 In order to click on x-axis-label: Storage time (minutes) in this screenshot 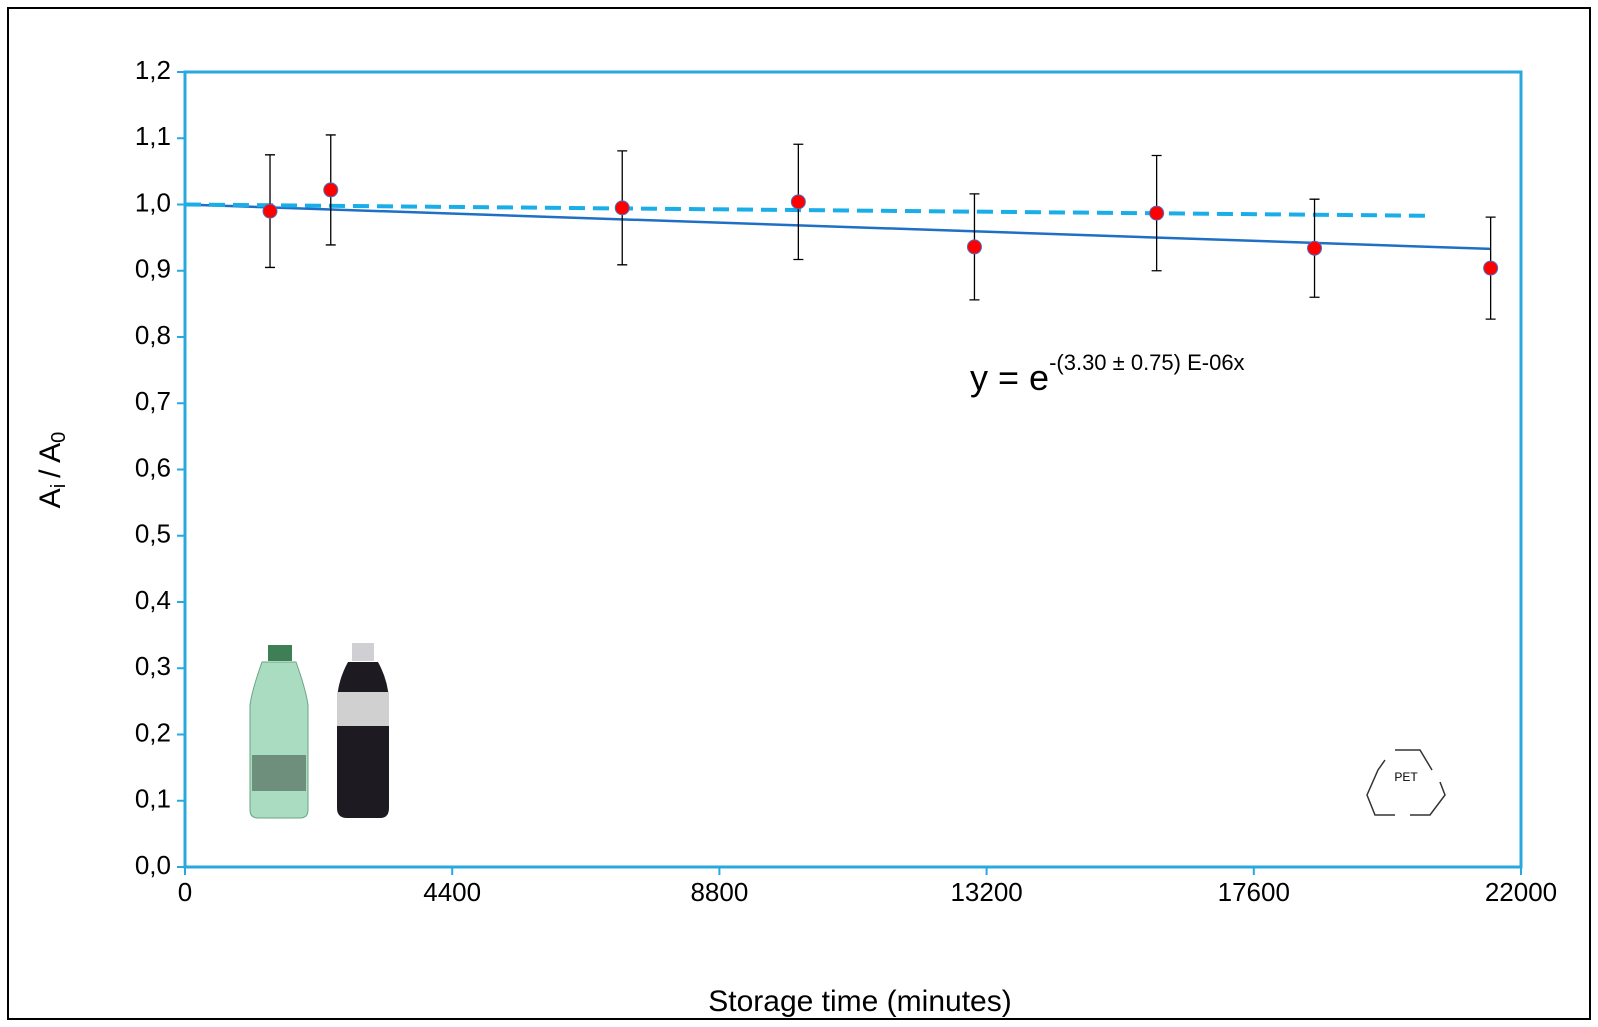, I will do `click(859, 1001)`.